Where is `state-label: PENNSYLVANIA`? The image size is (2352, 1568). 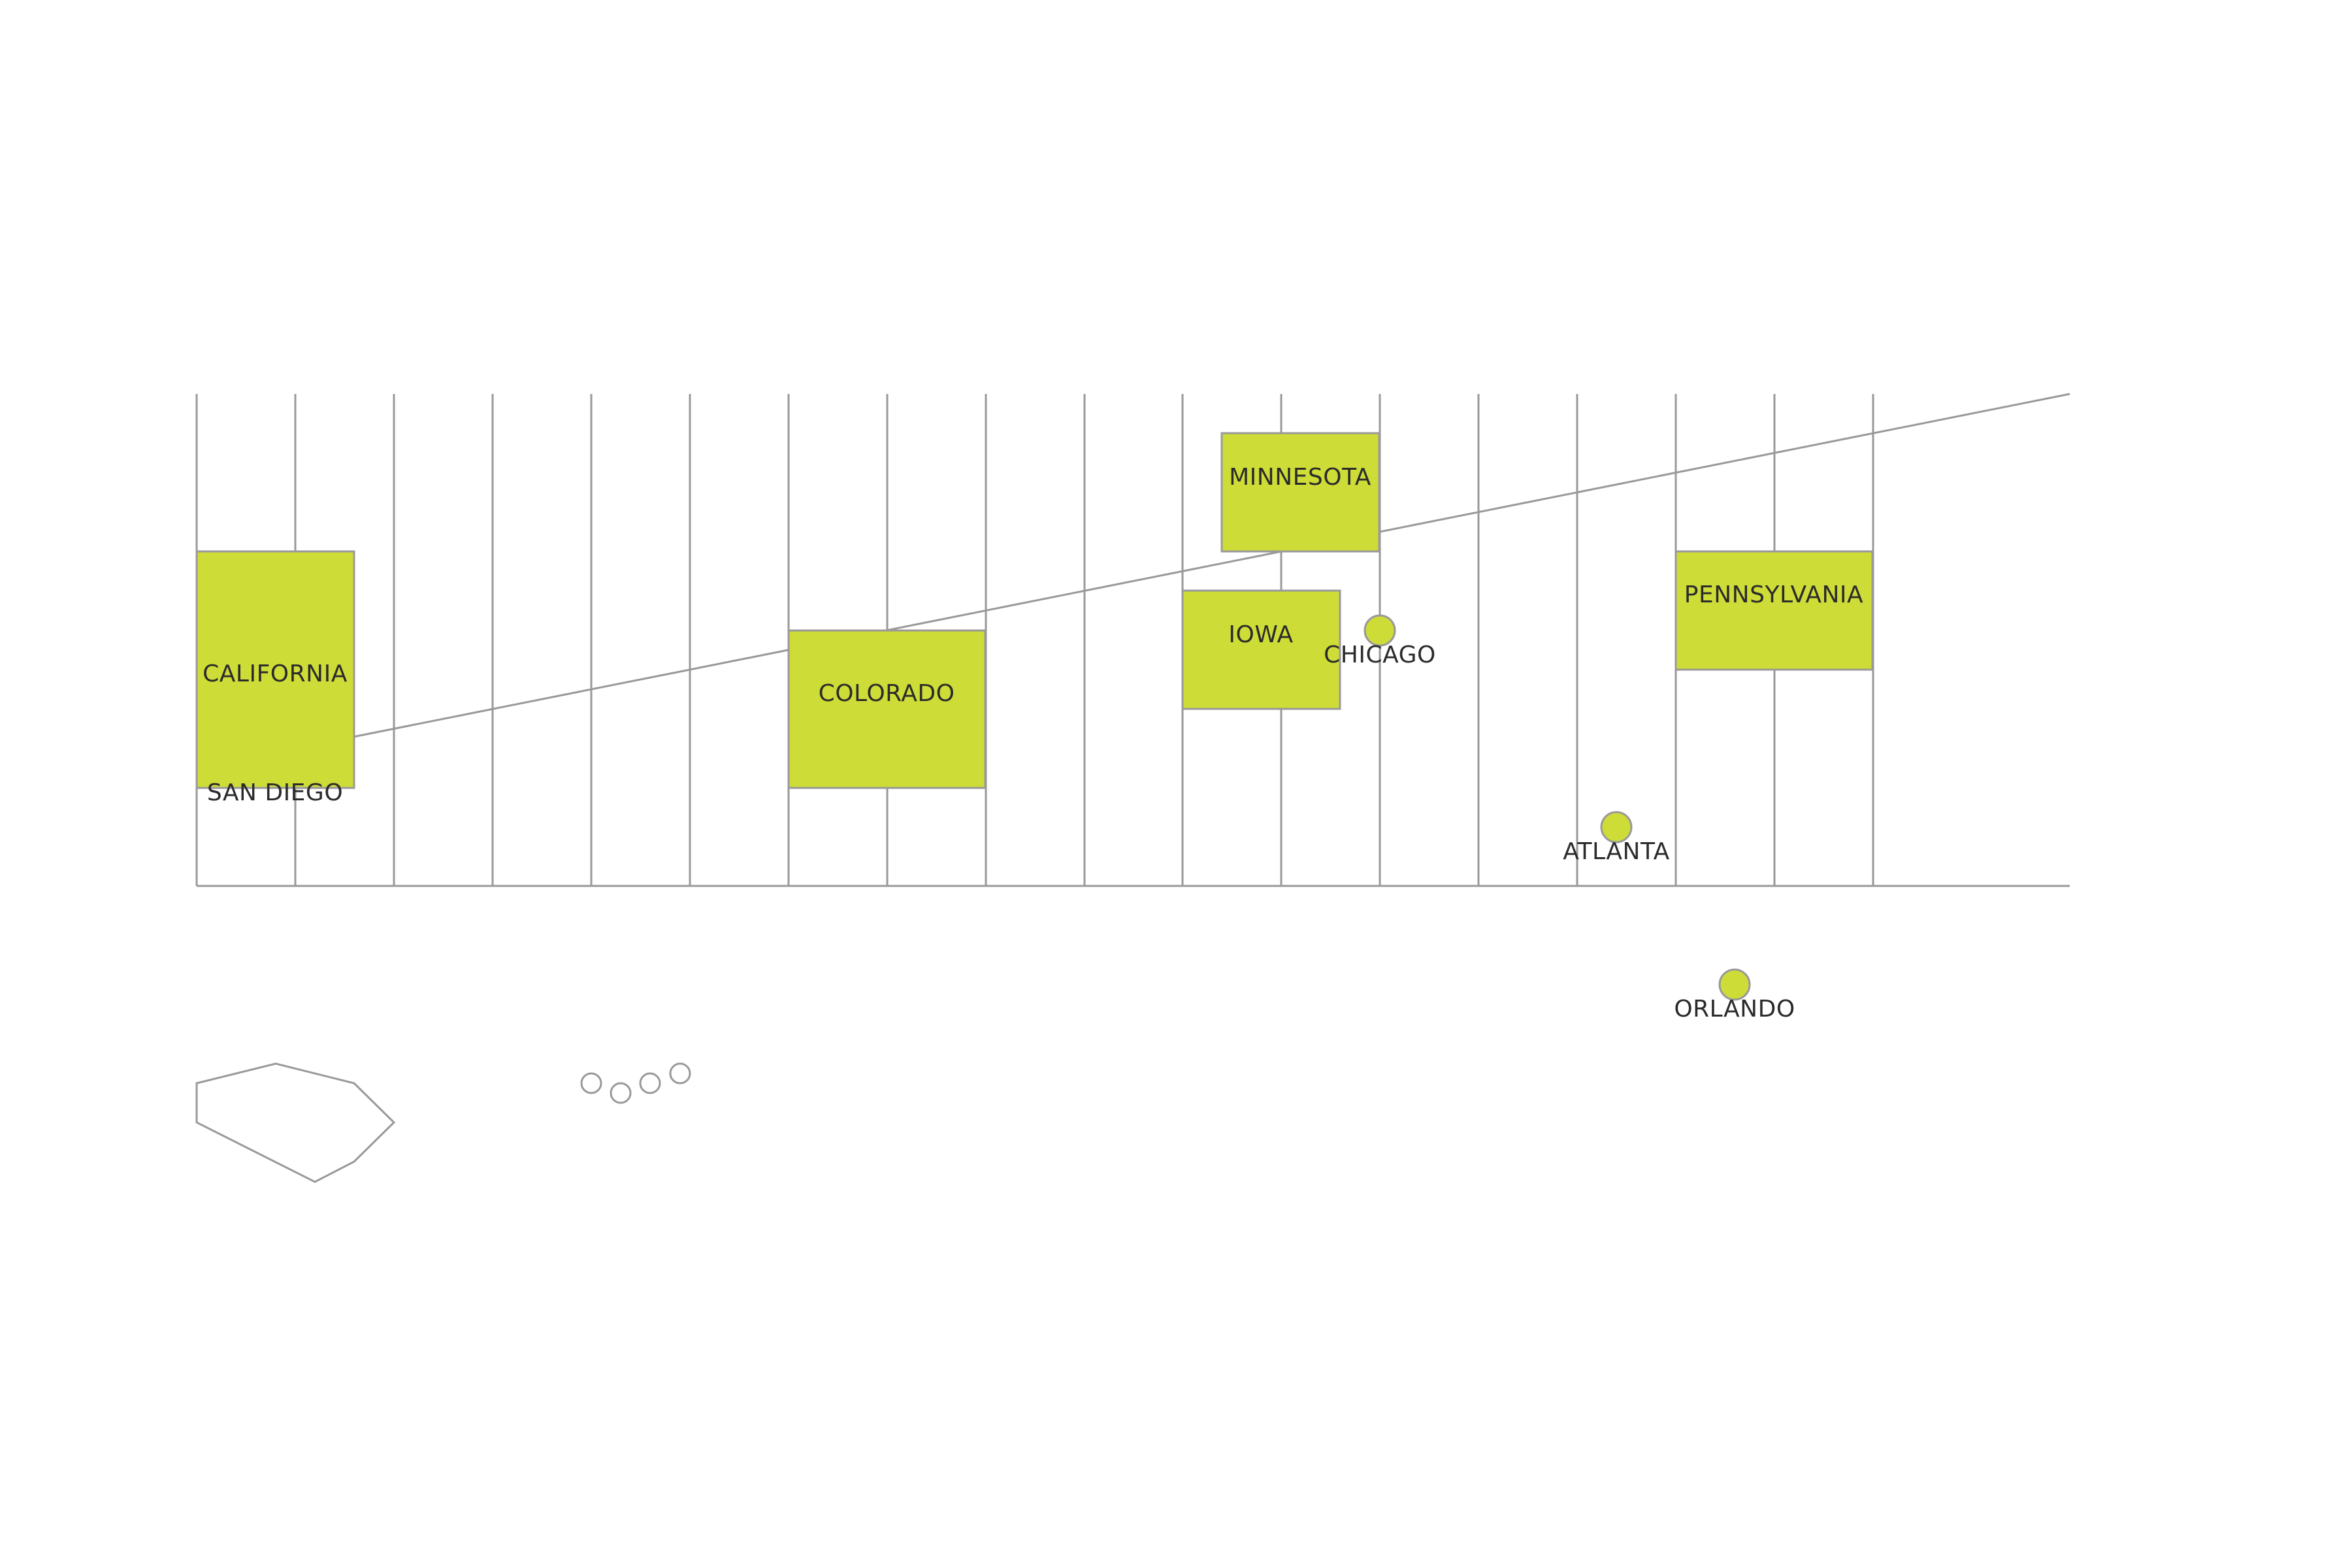 state-label: PENNSYLVANIA is located at coordinates (1773, 594).